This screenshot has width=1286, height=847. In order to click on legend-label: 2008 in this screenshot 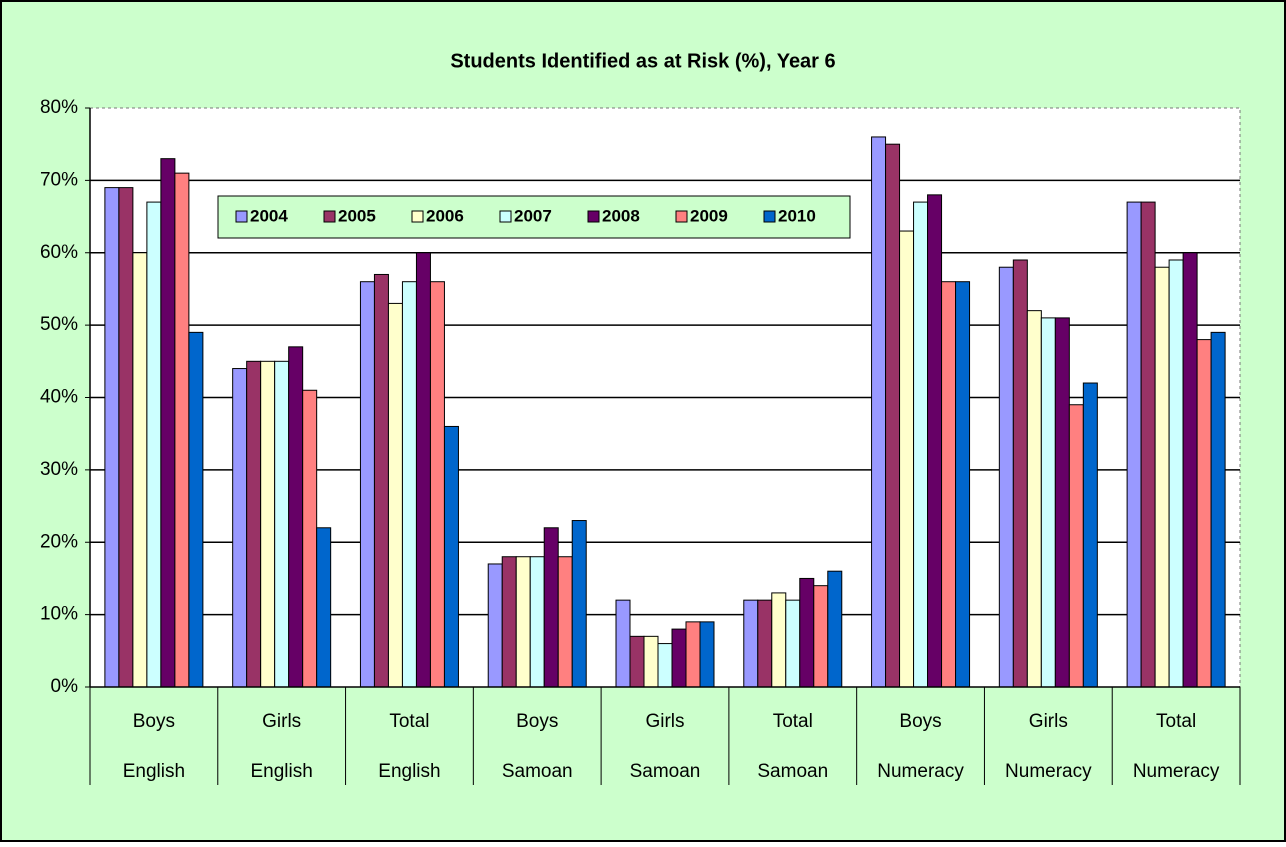, I will do `click(621, 215)`.